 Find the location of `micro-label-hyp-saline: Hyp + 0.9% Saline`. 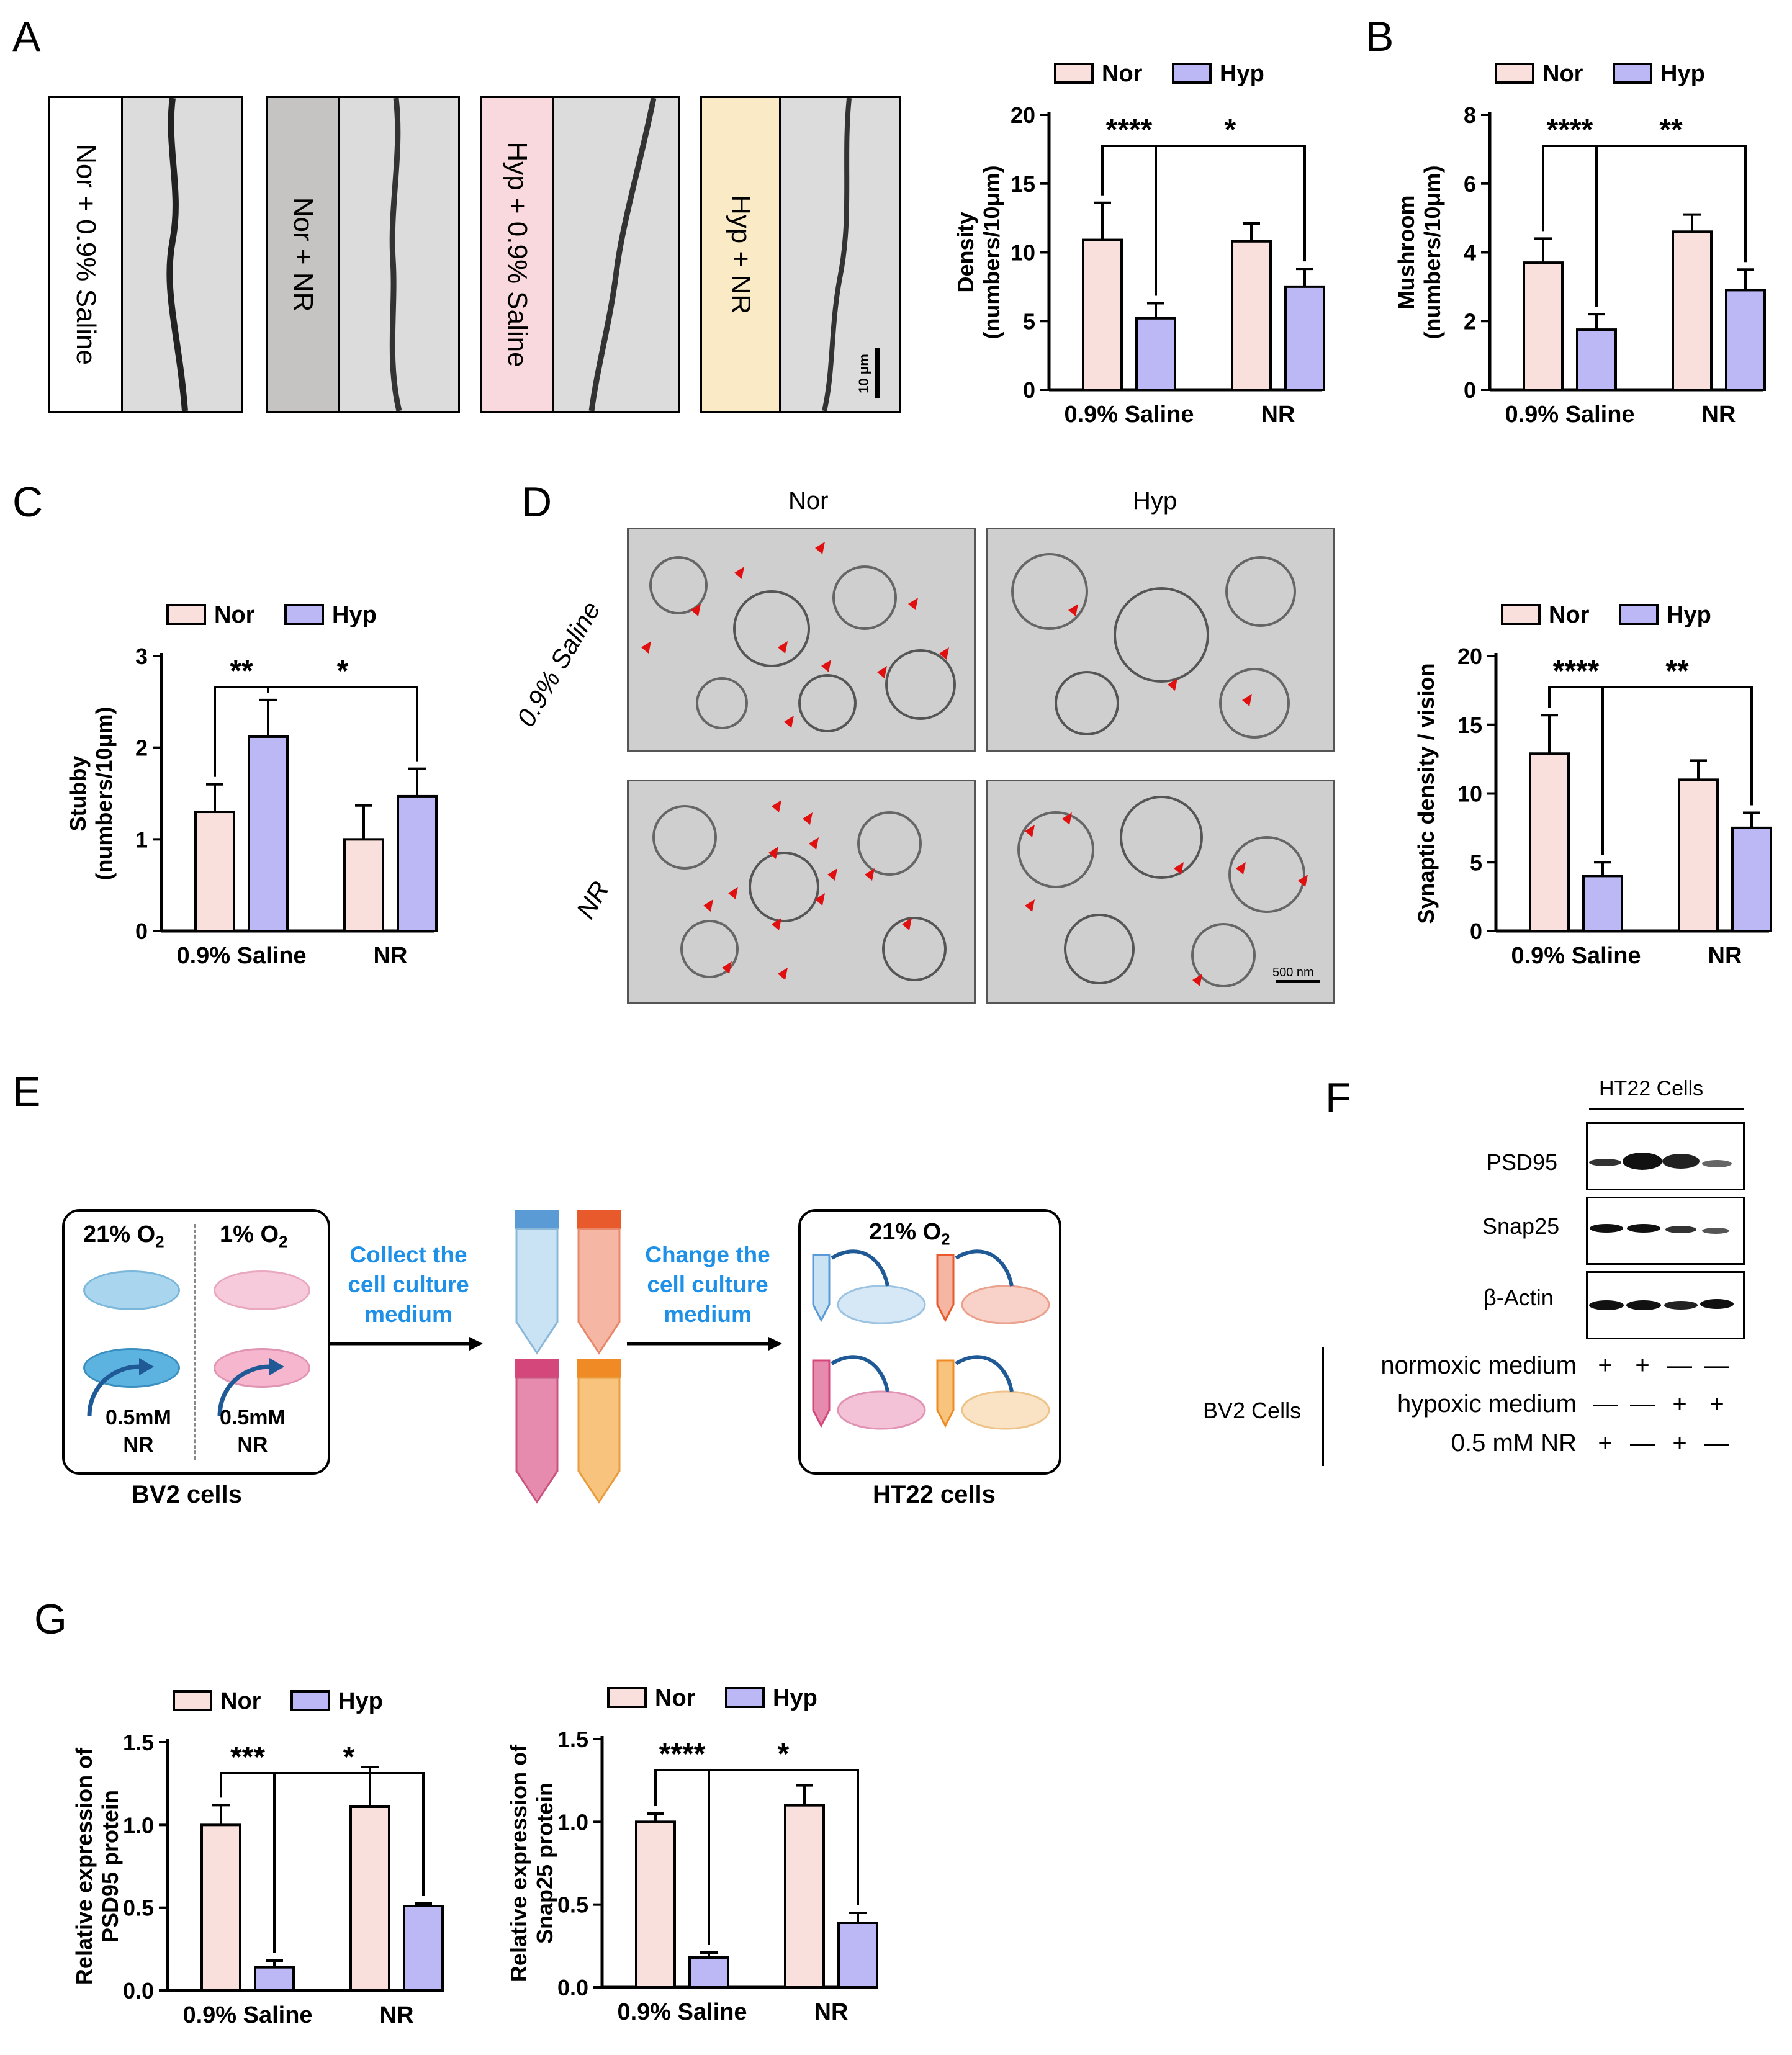

micro-label-hyp-saline: Hyp + 0.9% Saline is located at coordinates (517, 255).